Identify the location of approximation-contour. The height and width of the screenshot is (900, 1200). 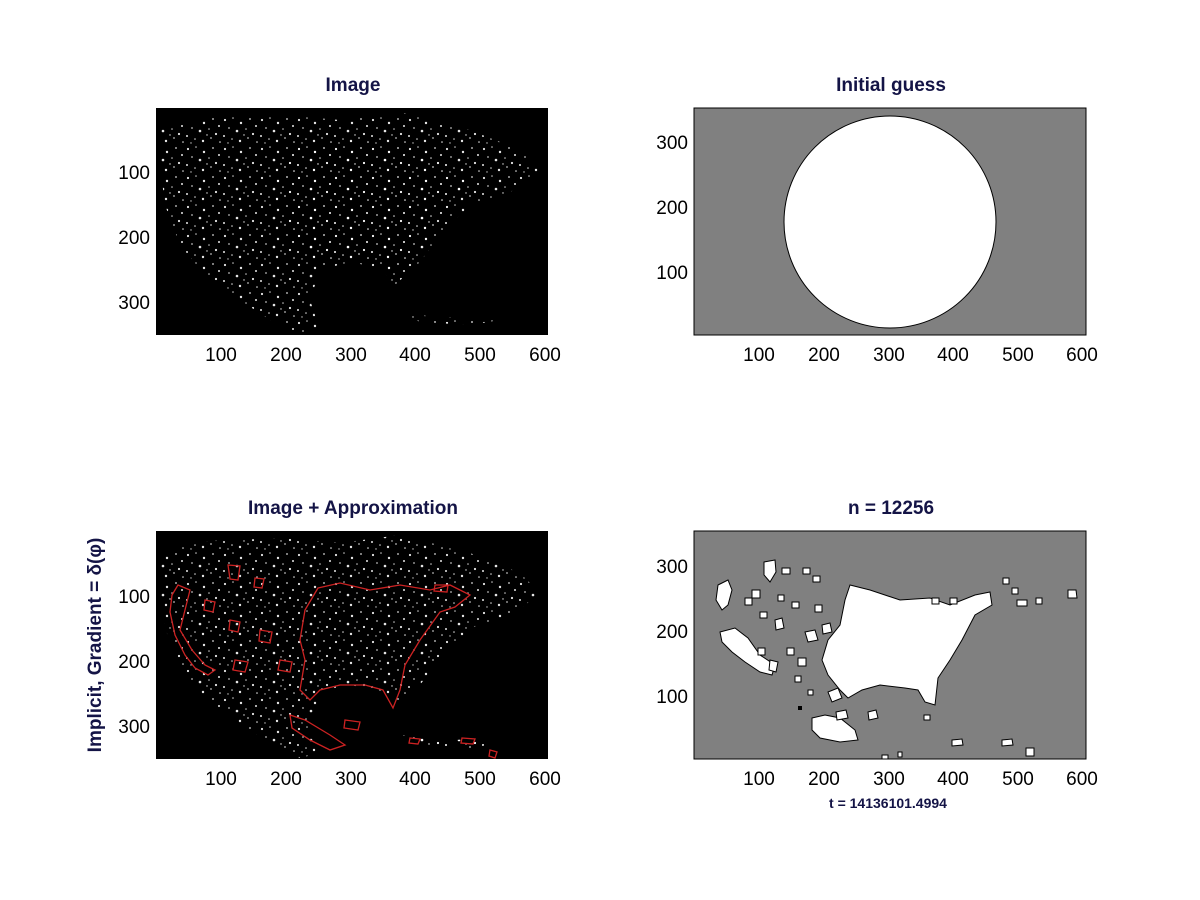
(333, 661).